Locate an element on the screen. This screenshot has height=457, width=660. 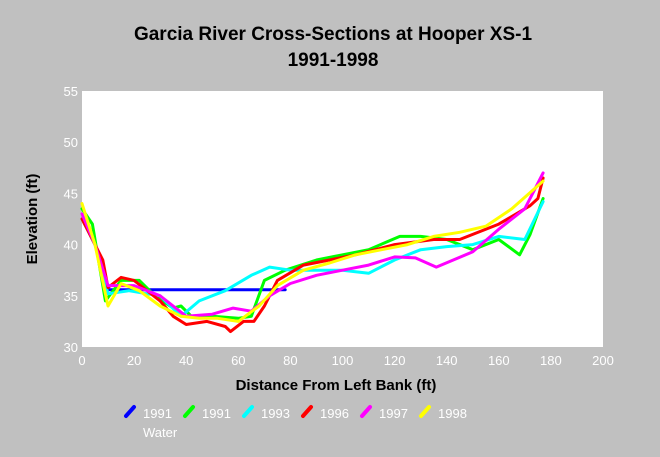
x-tick-label: 20 is located at coordinates (134, 360).